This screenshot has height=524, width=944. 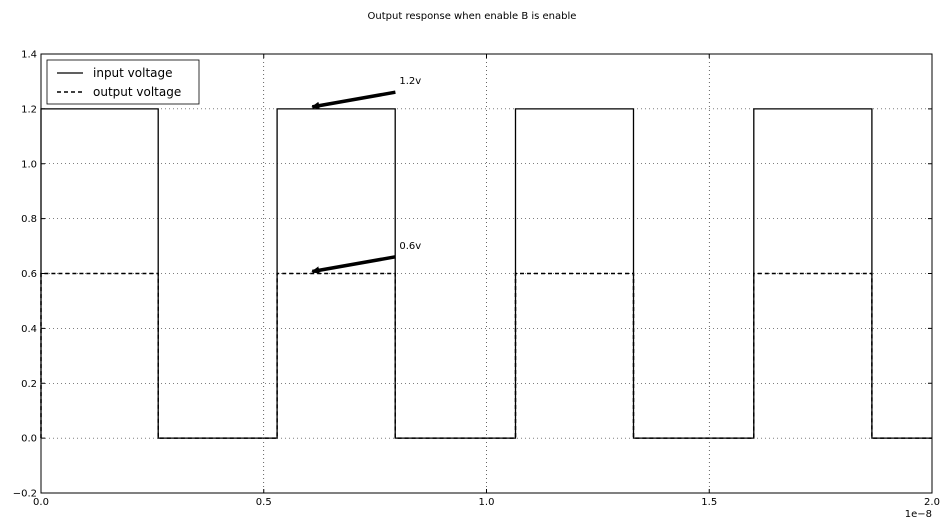 I want to click on legend-box, so click(x=123, y=82).